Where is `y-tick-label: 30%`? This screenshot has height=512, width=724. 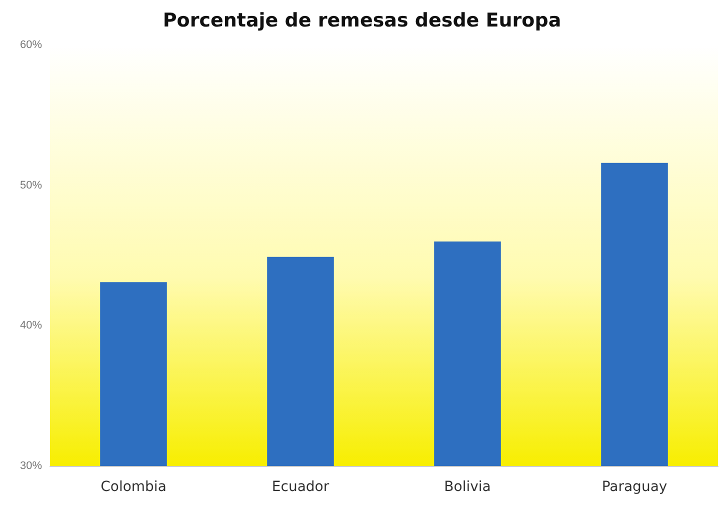
y-tick-label: 30% is located at coordinates (31, 466).